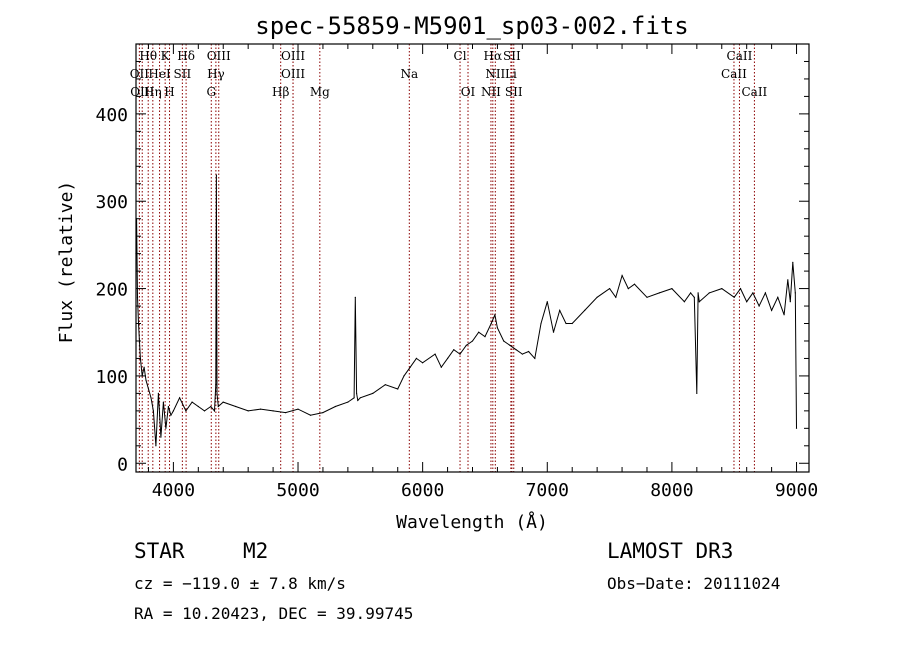  What do you see at coordinates (472, 522) in the screenshot?
I see `x-axis-label: Wavelength (Å)` at bounding box center [472, 522].